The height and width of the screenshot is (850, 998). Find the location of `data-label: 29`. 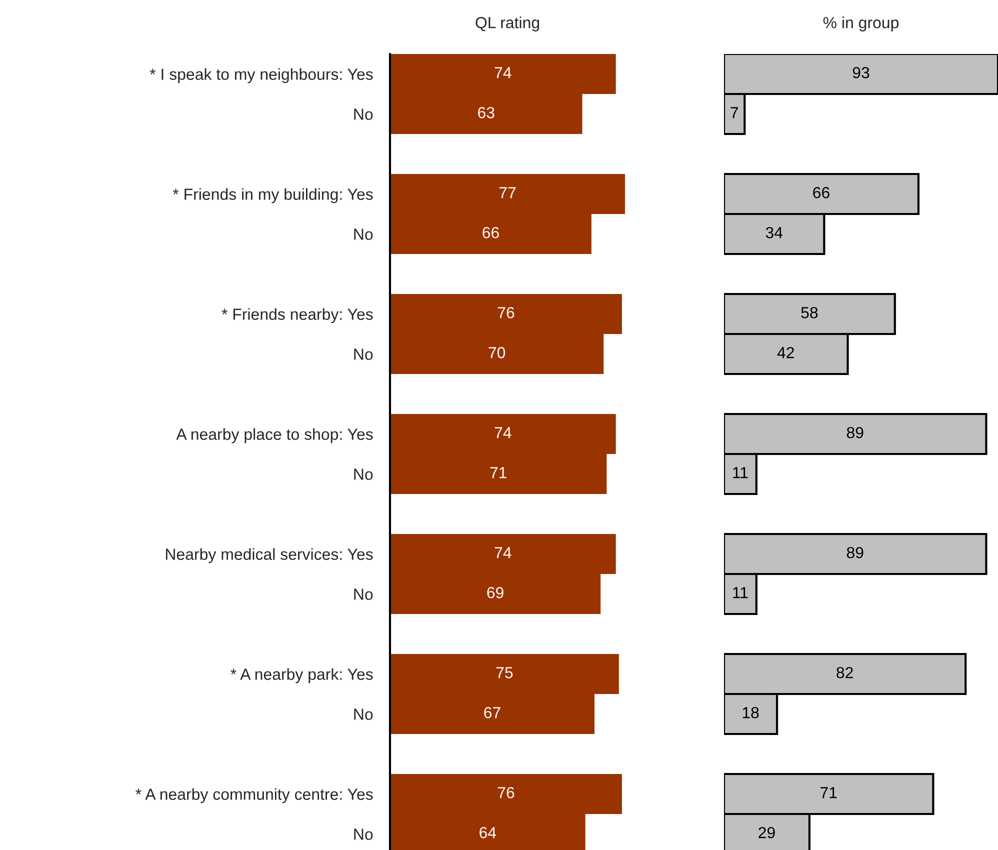

data-label: 29 is located at coordinates (766, 832).